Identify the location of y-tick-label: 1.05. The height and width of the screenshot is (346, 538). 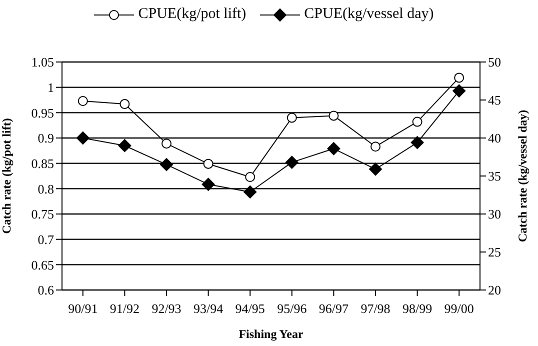
(42, 62).